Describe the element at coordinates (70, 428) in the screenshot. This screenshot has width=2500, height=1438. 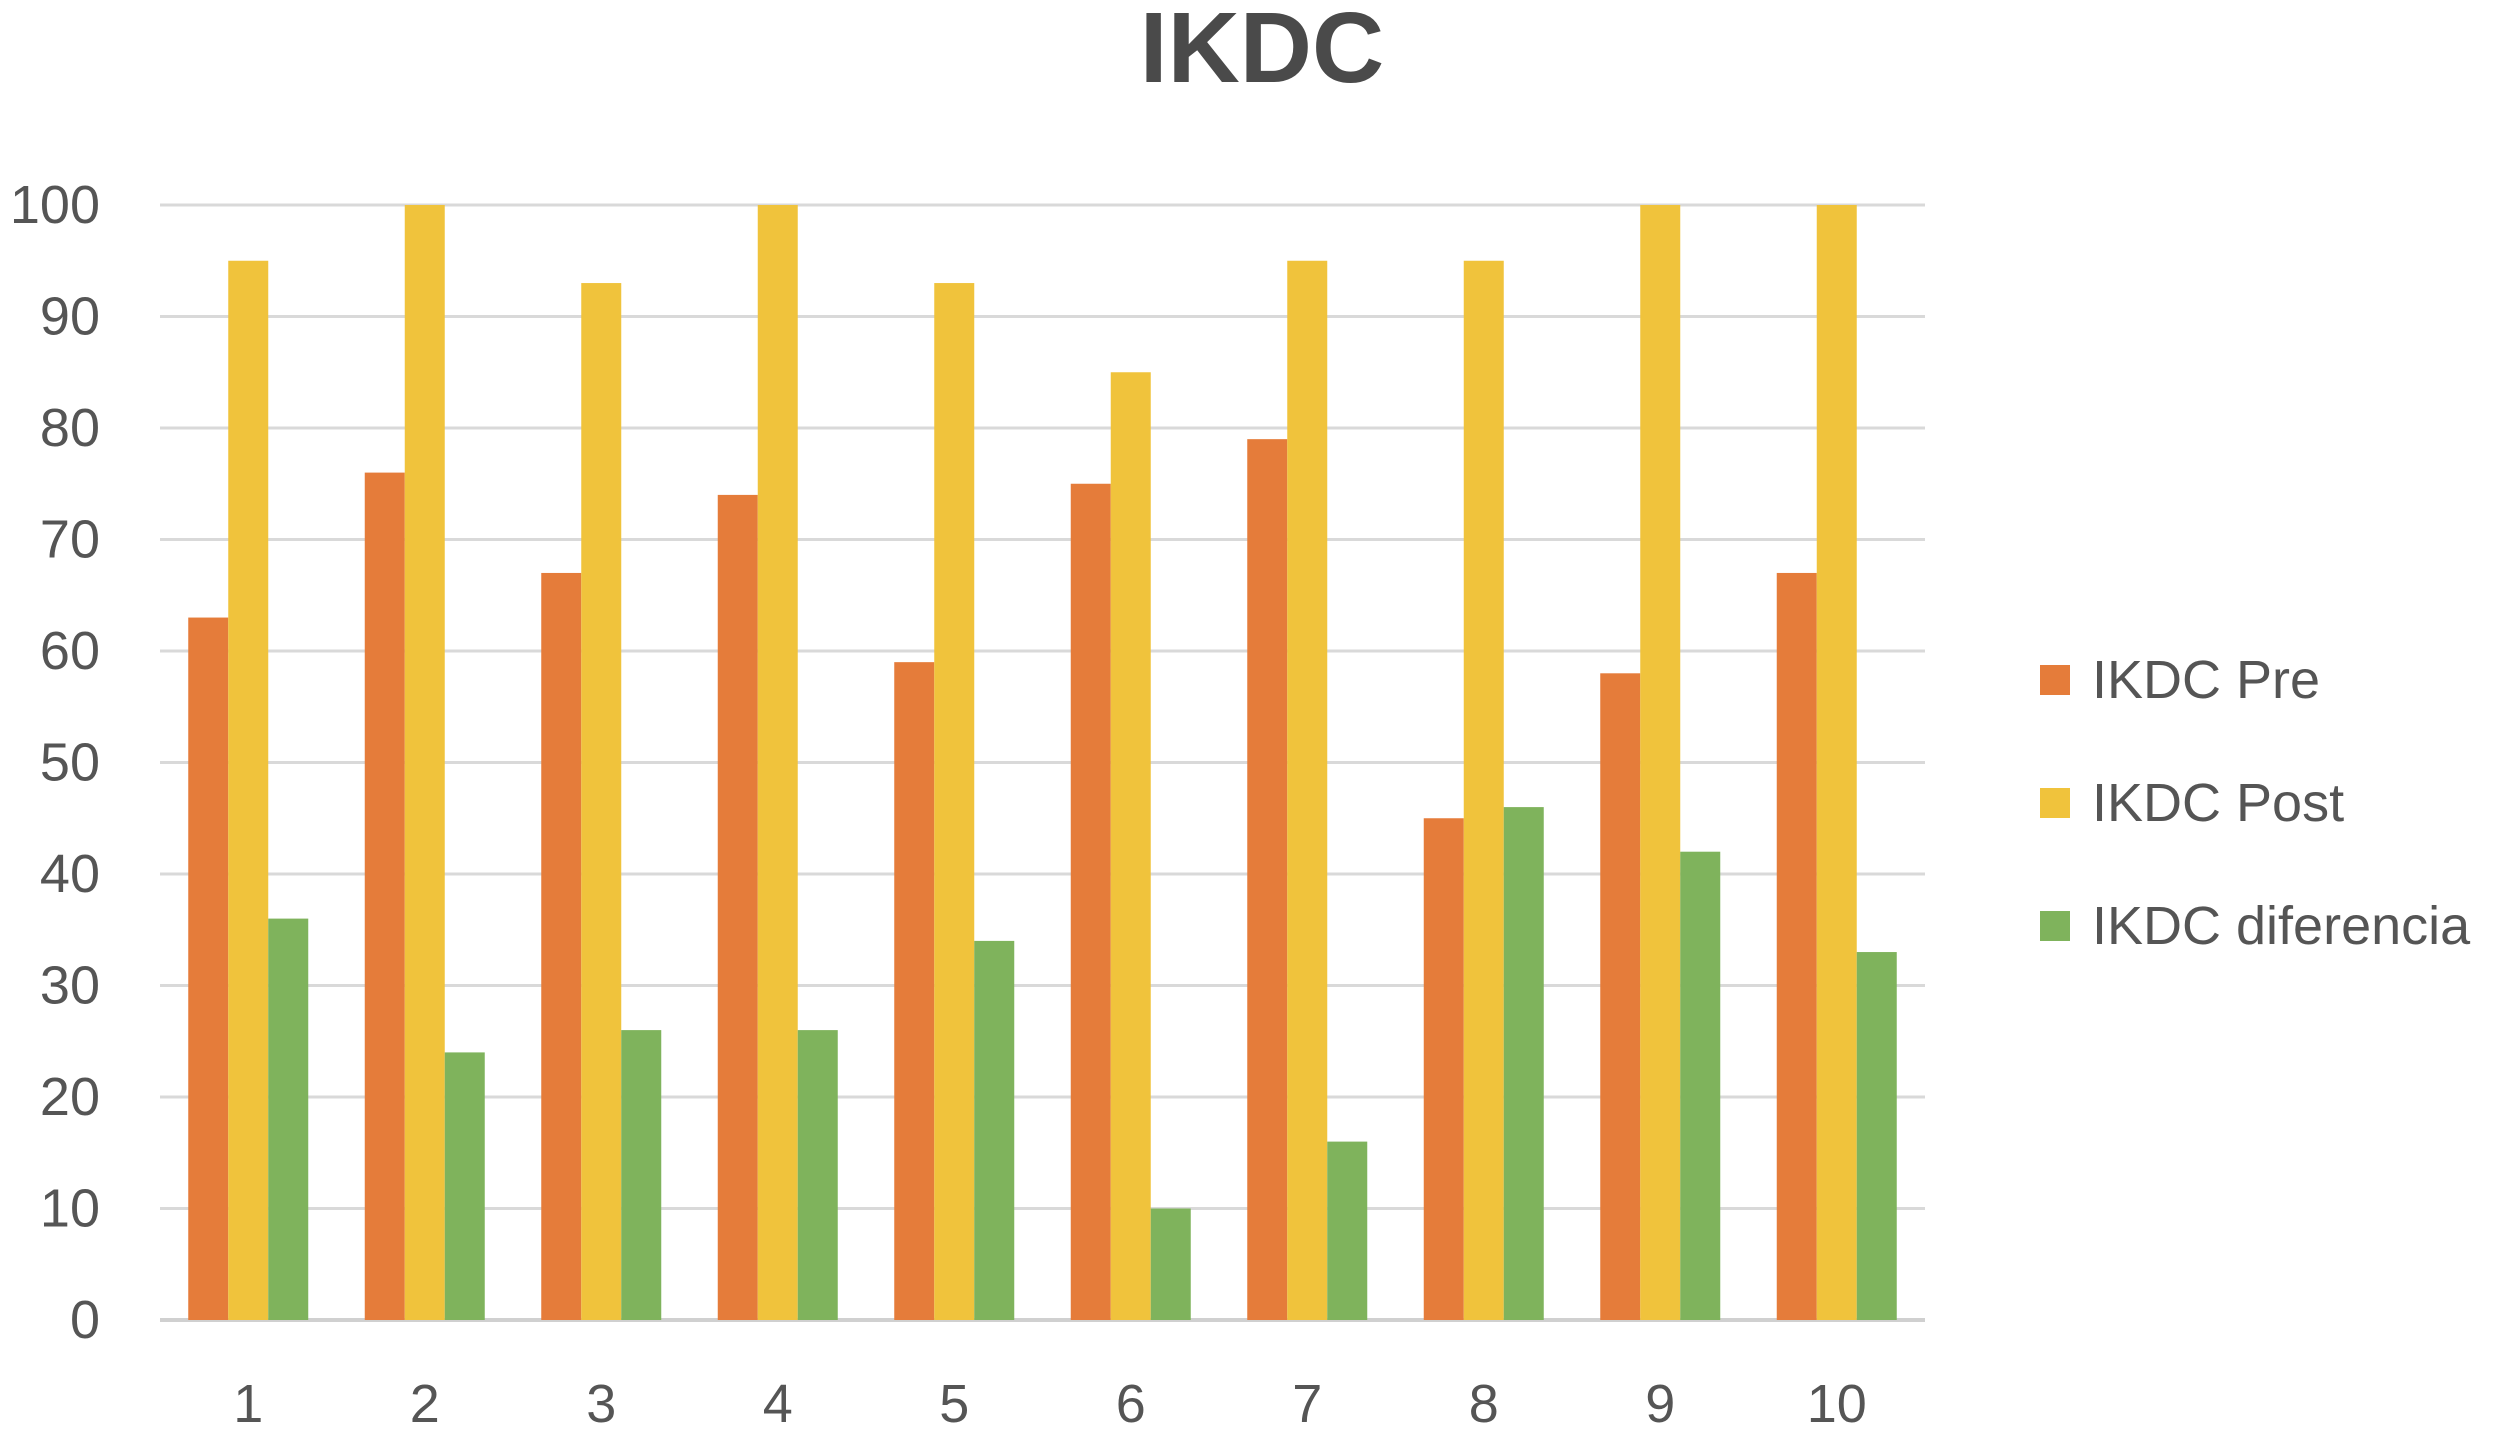
I see `y-tick-label: 80` at that location.